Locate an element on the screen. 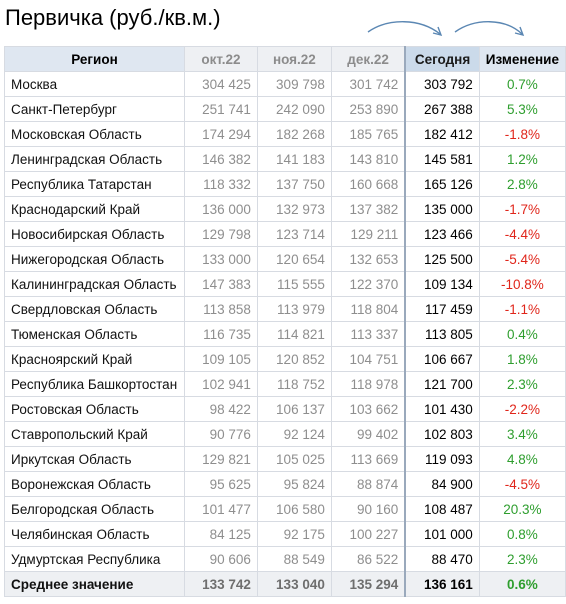 The height and width of the screenshot is (604, 566). region-cell: Калининградская Область is located at coordinates (94, 284).